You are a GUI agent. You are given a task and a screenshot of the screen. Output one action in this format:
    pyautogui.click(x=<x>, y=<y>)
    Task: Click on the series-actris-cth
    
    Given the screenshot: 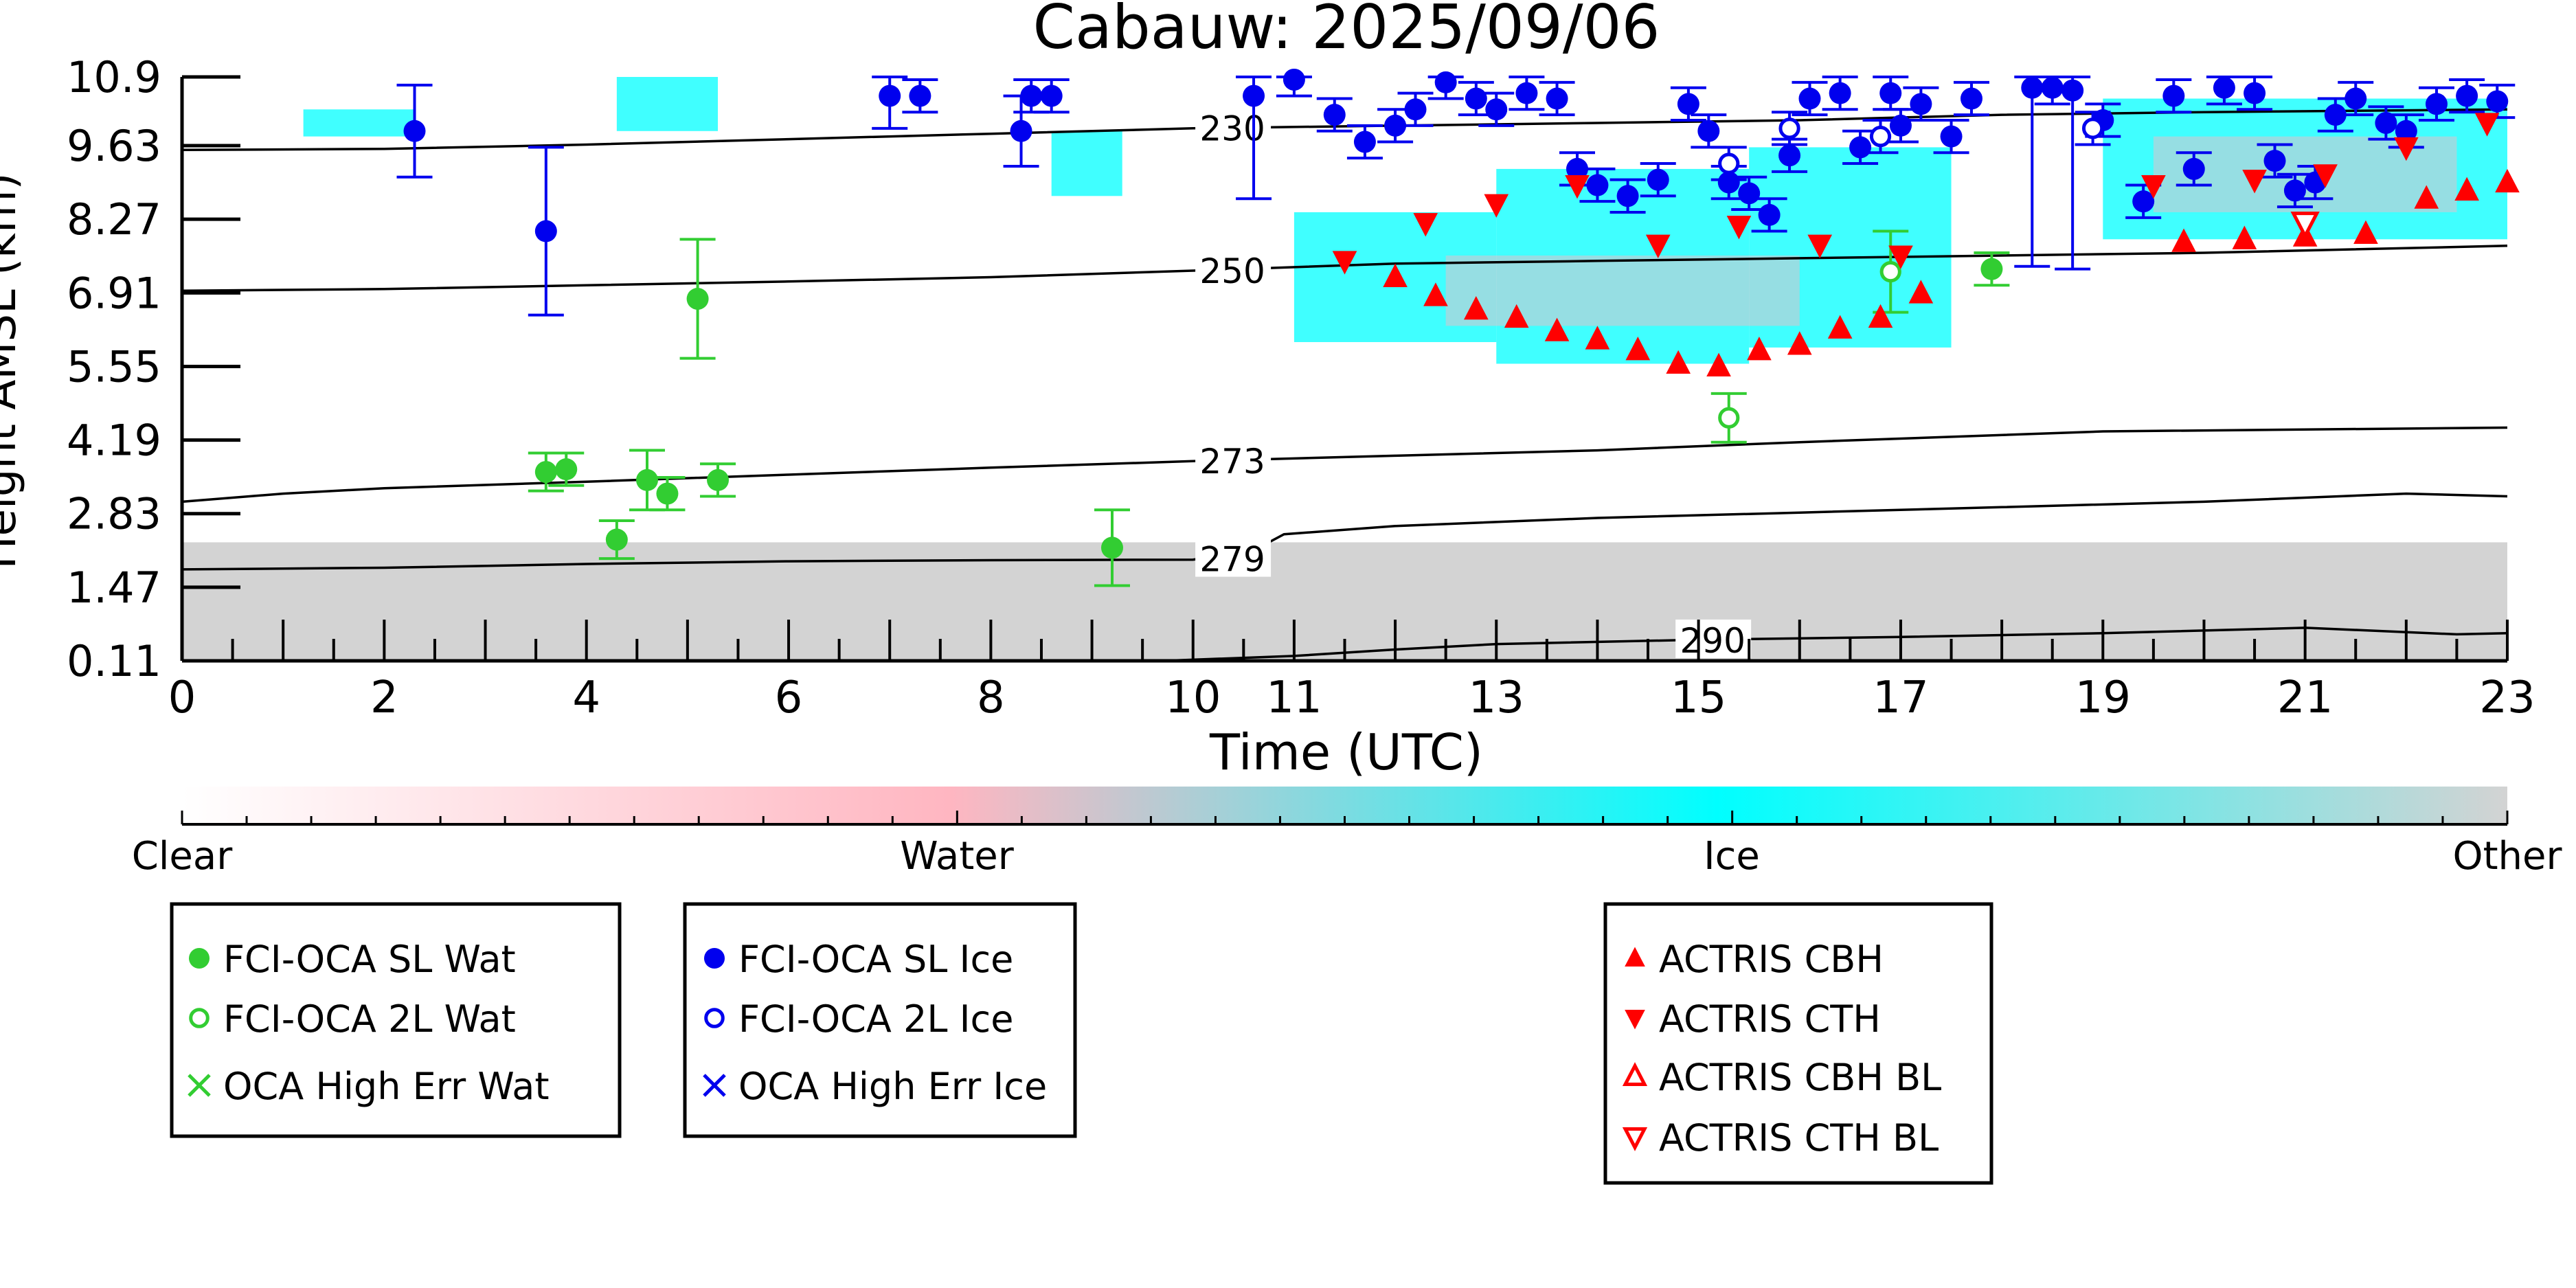 What is the action you would take?
    pyautogui.click(x=1916, y=194)
    